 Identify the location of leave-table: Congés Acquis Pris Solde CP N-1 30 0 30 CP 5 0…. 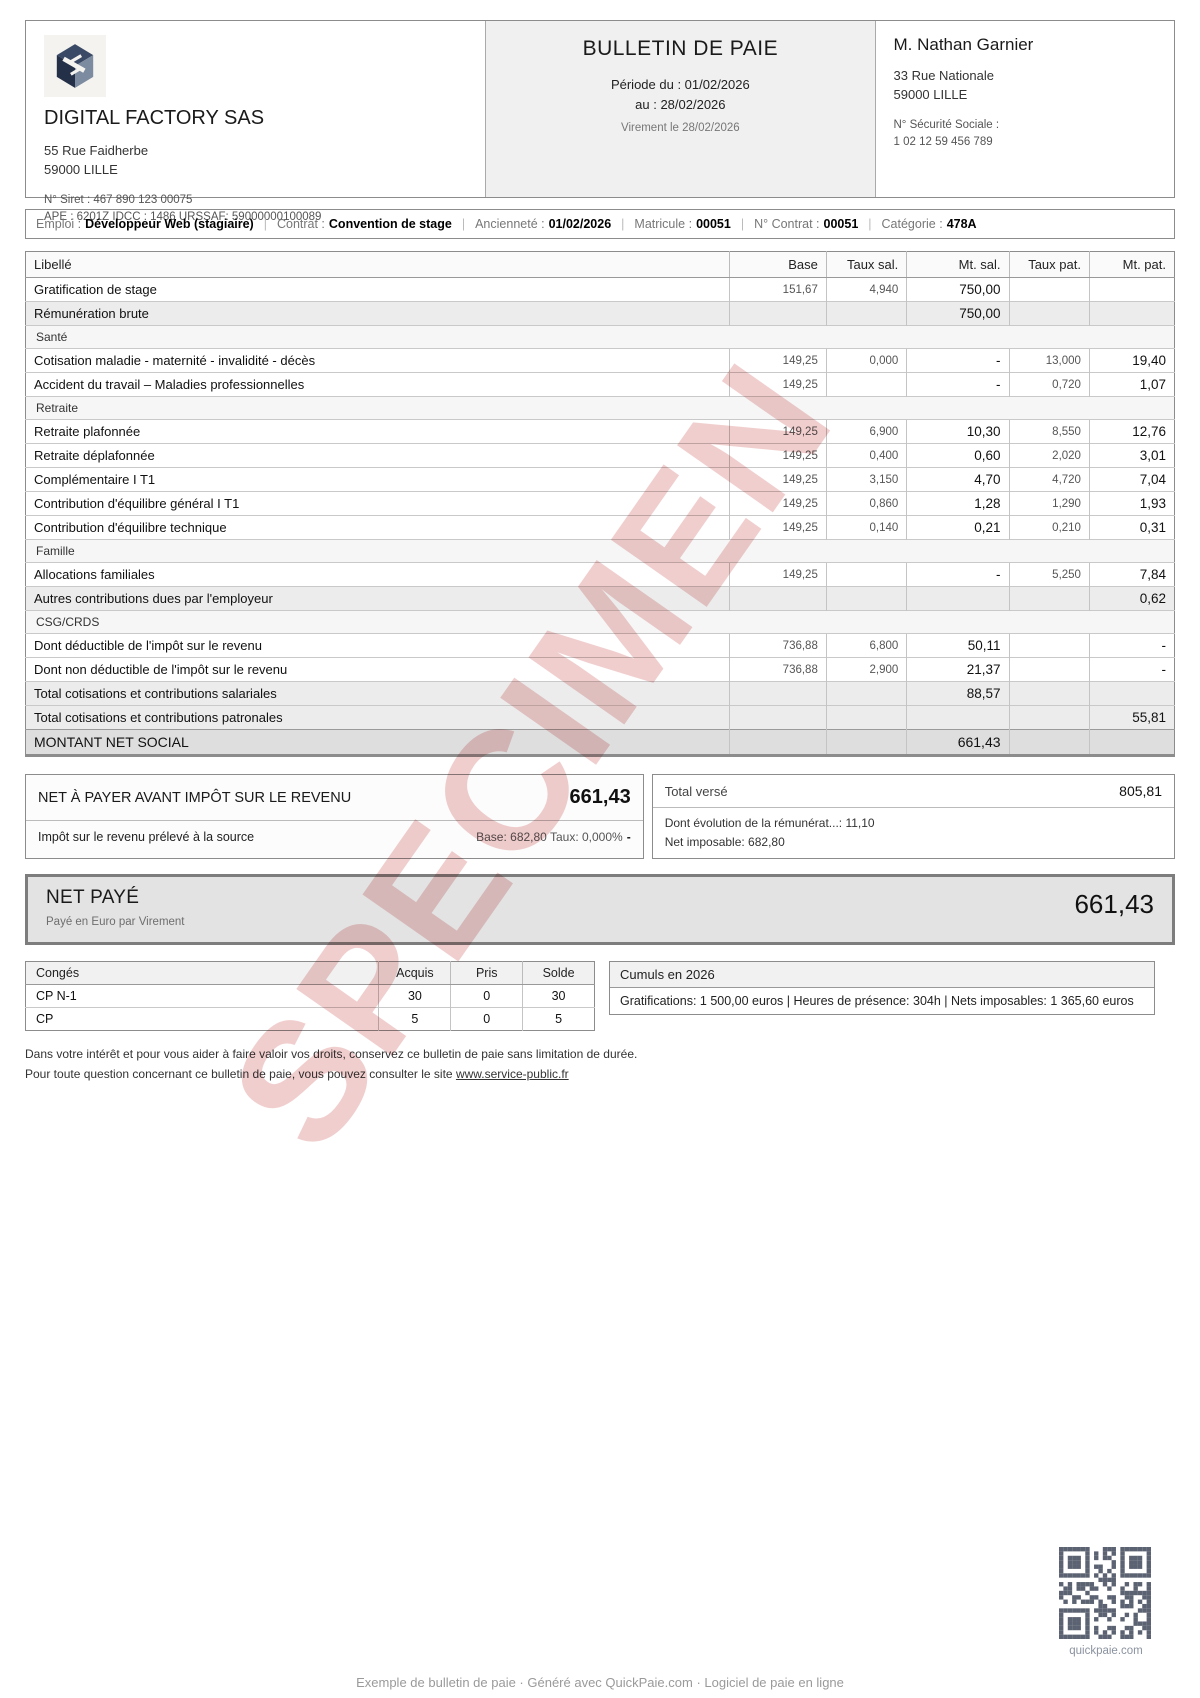
(310, 996).